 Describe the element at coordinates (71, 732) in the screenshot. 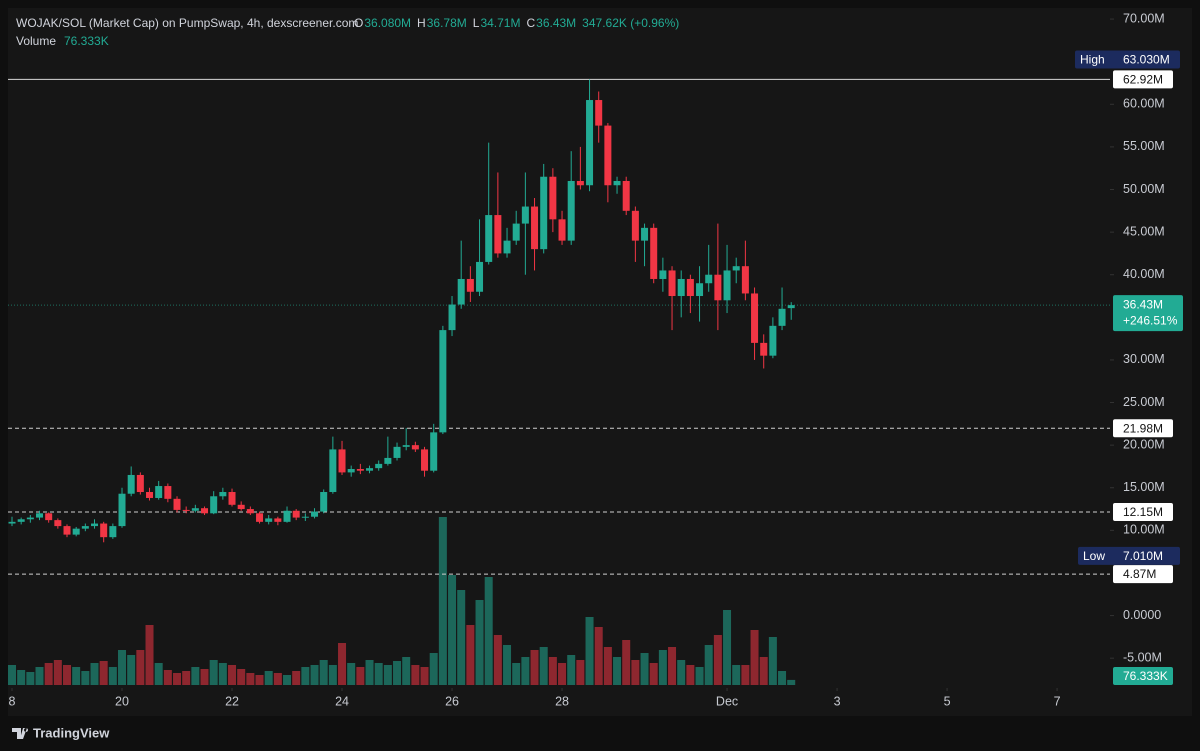

I see `brand-name: TradingView` at that location.